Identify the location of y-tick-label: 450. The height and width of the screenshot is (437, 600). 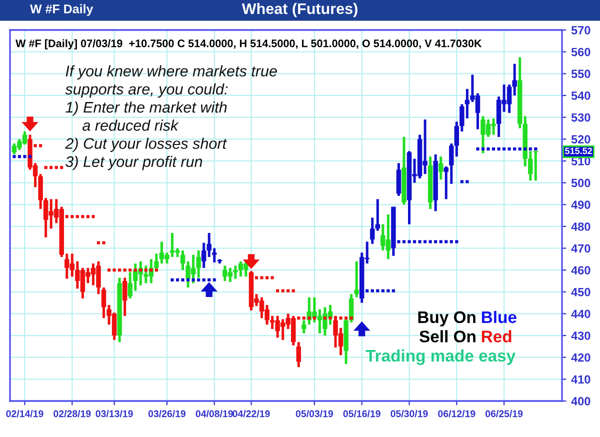
(580, 292).